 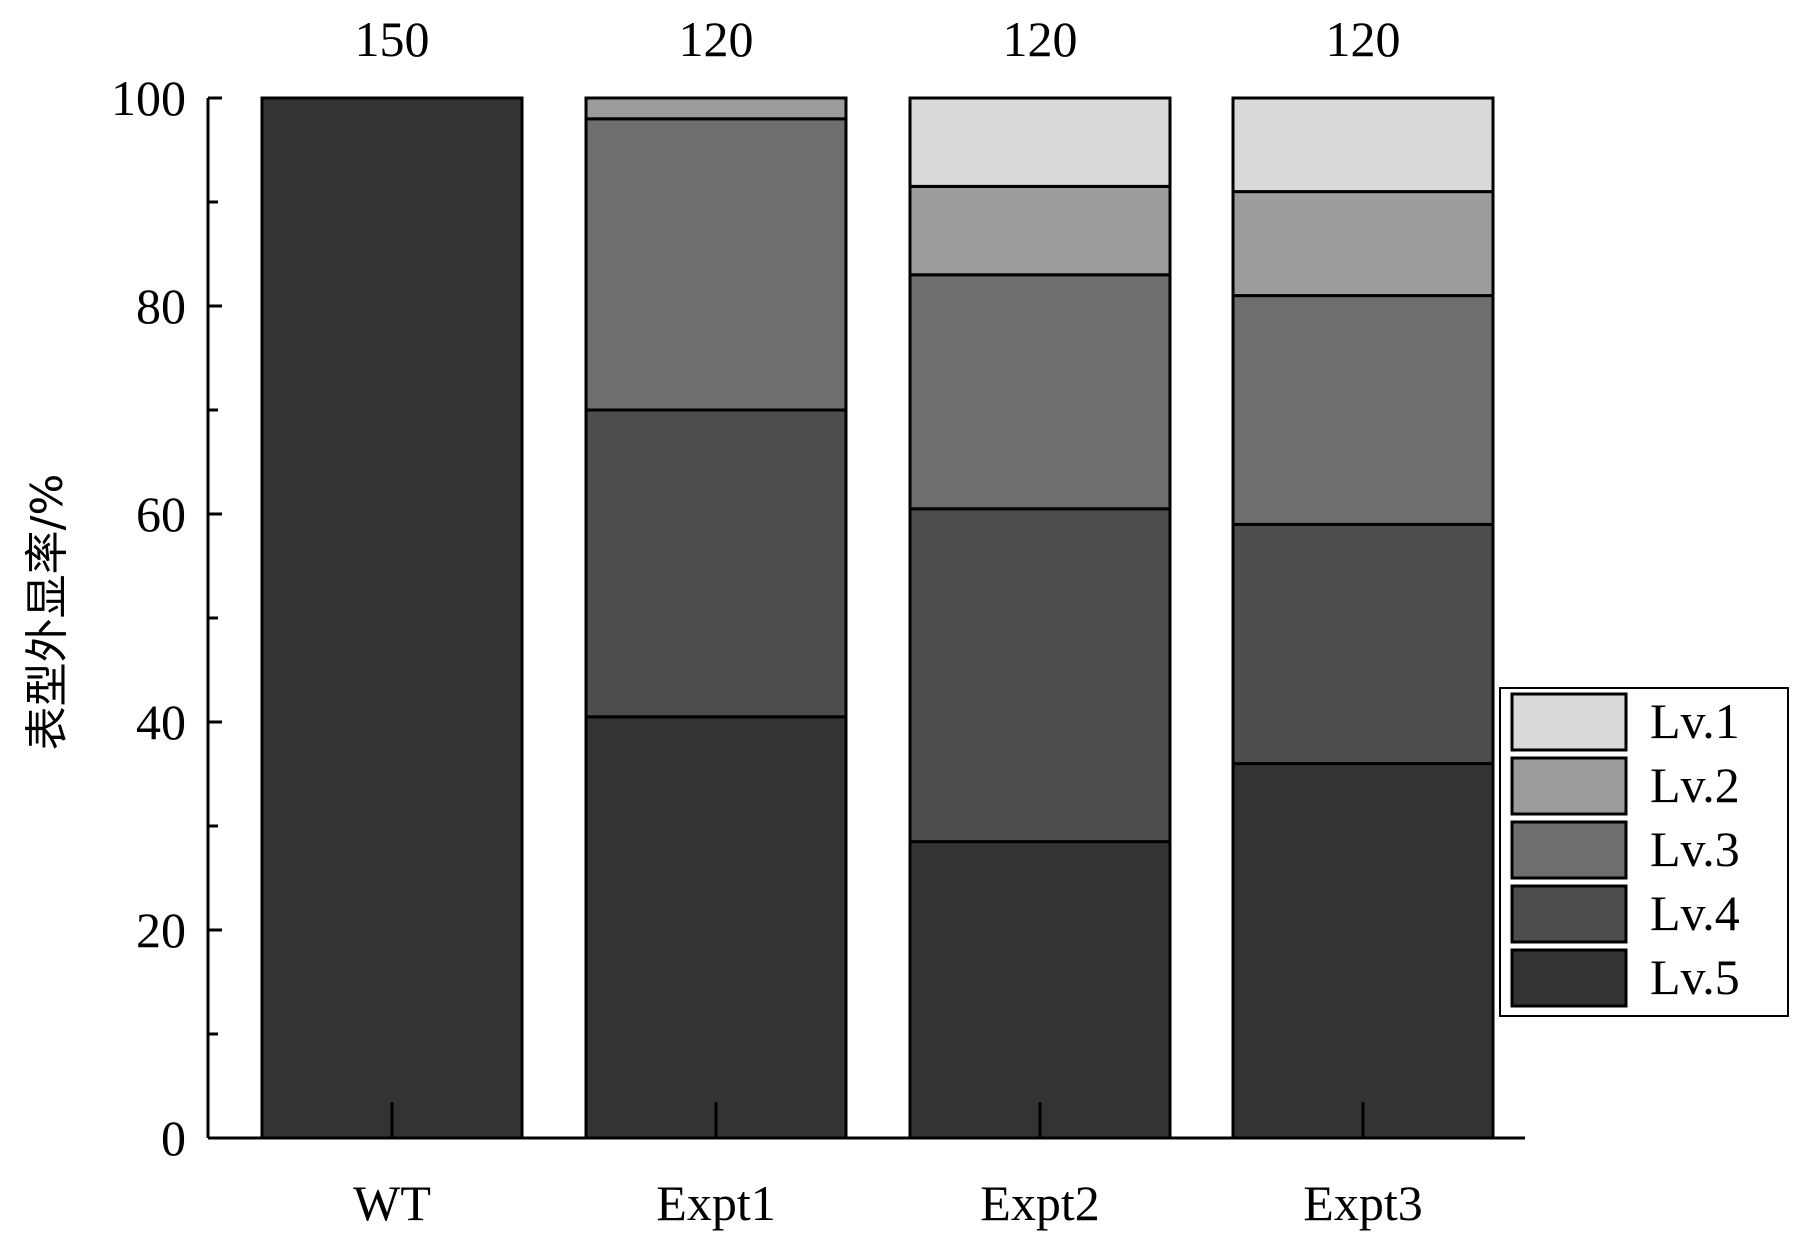 I want to click on bar-segment-expt2-lv2, so click(x=1040, y=230).